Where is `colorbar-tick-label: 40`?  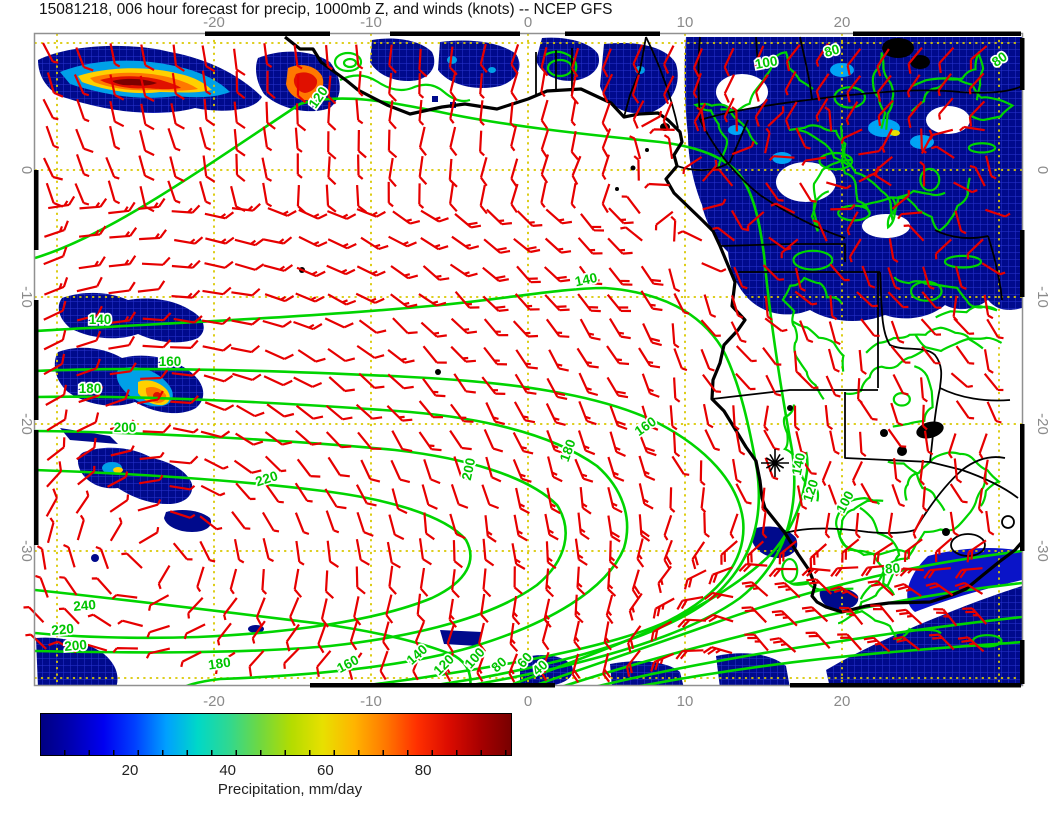
colorbar-tick-label: 40 is located at coordinates (228, 770).